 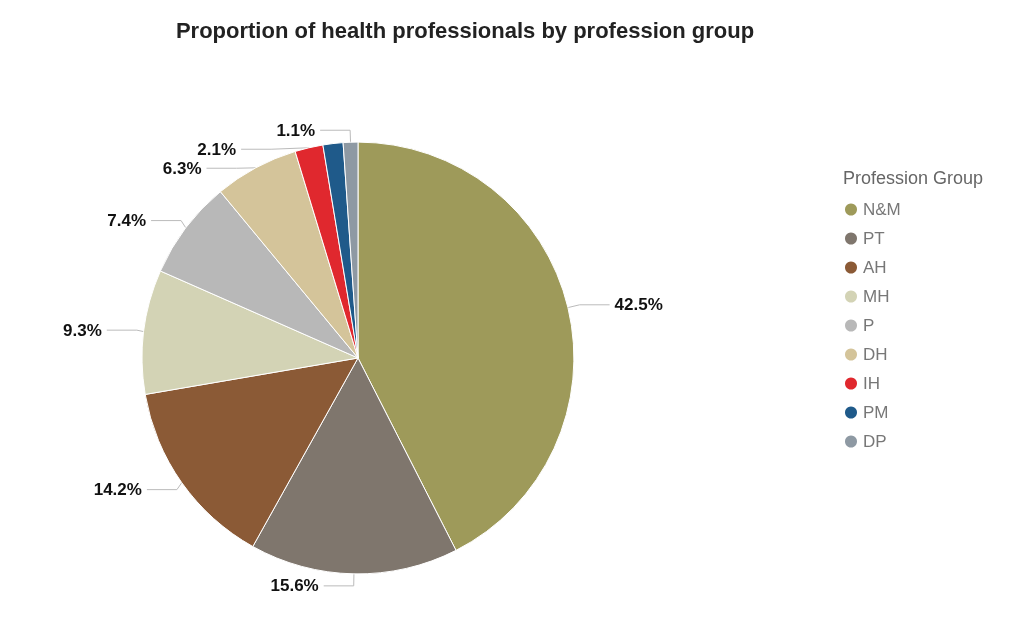 What do you see at coordinates (296, 130) in the screenshot?
I see `data-label: 1.1%` at bounding box center [296, 130].